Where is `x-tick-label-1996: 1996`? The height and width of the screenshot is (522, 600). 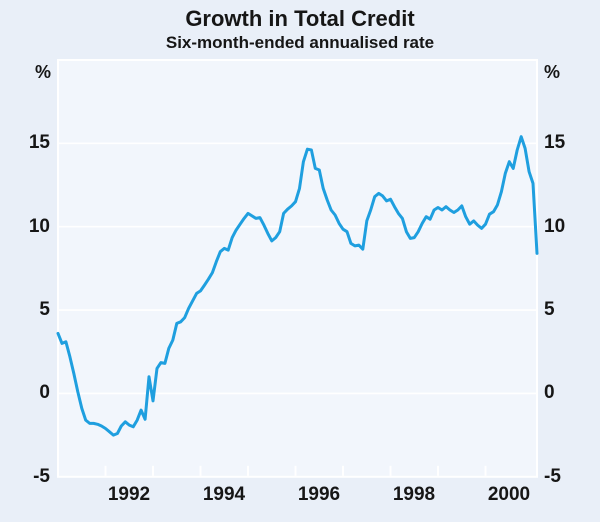
x-tick-label-1996: 1996 is located at coordinates (319, 494).